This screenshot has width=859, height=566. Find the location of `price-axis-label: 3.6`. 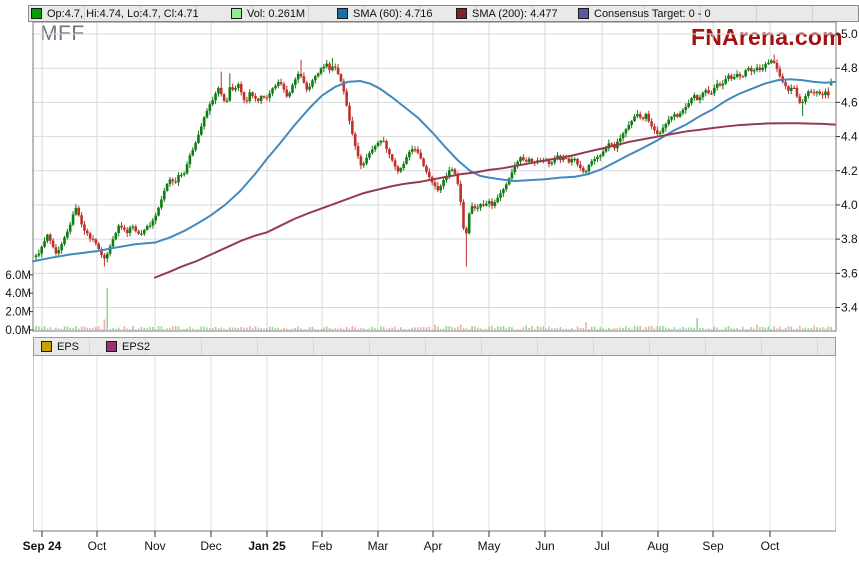

price-axis-label: 3.6 is located at coordinates (849, 273).